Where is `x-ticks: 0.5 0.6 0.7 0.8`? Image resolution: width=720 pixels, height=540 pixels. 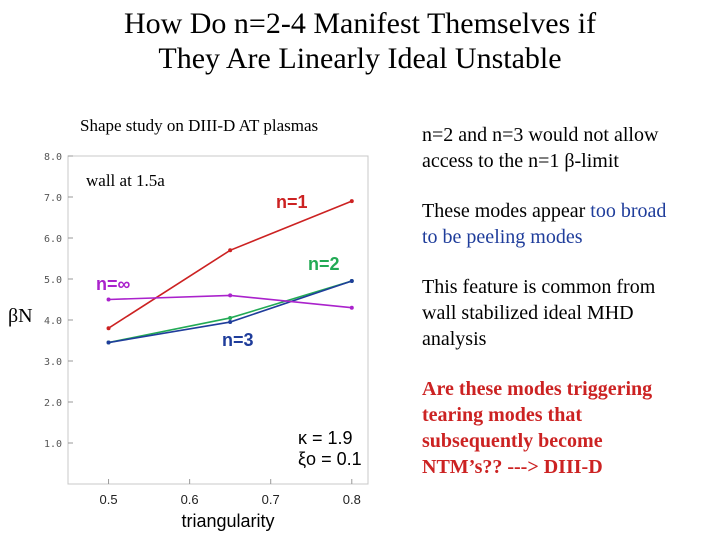 x-ticks: 0.5 0.6 0.7 0.8 is located at coordinates (230, 493).